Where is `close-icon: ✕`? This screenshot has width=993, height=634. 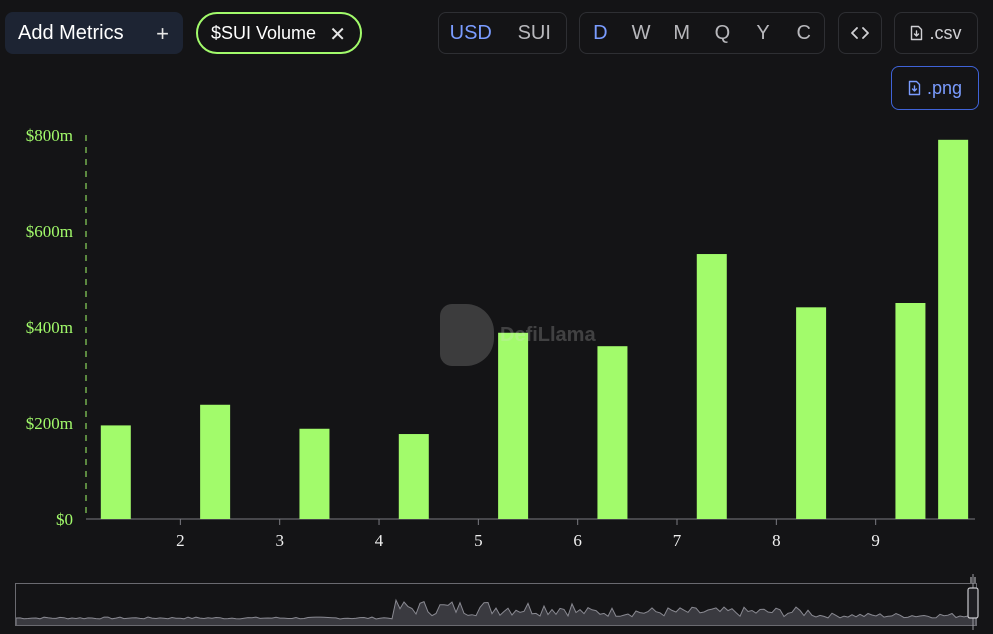 close-icon: ✕ is located at coordinates (337, 35).